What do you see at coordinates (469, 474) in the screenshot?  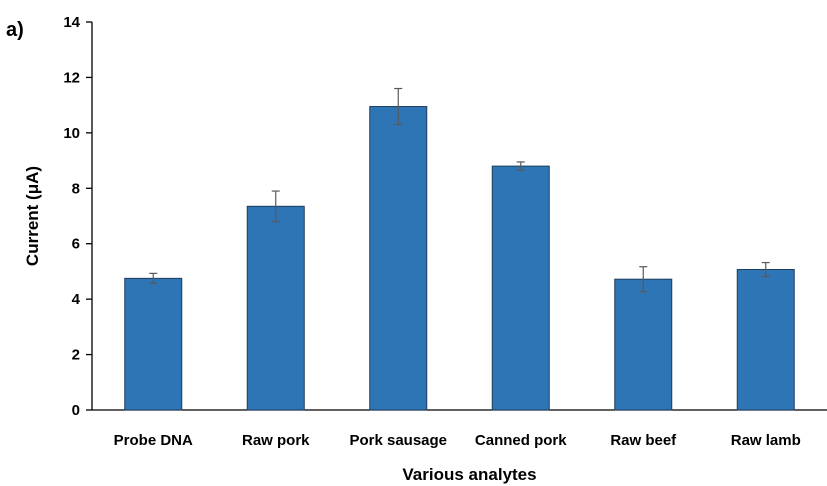 I see `x-axis-title: Various analytes` at bounding box center [469, 474].